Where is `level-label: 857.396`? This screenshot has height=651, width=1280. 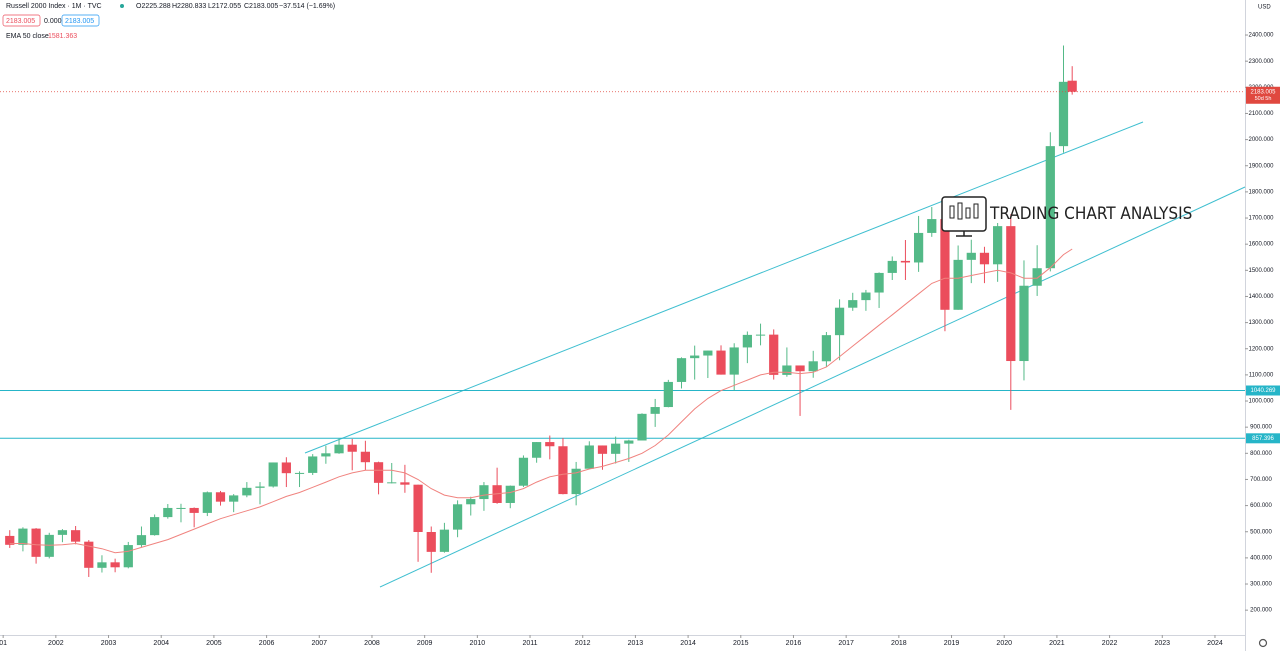
level-label: 857.396 is located at coordinates (1263, 439).